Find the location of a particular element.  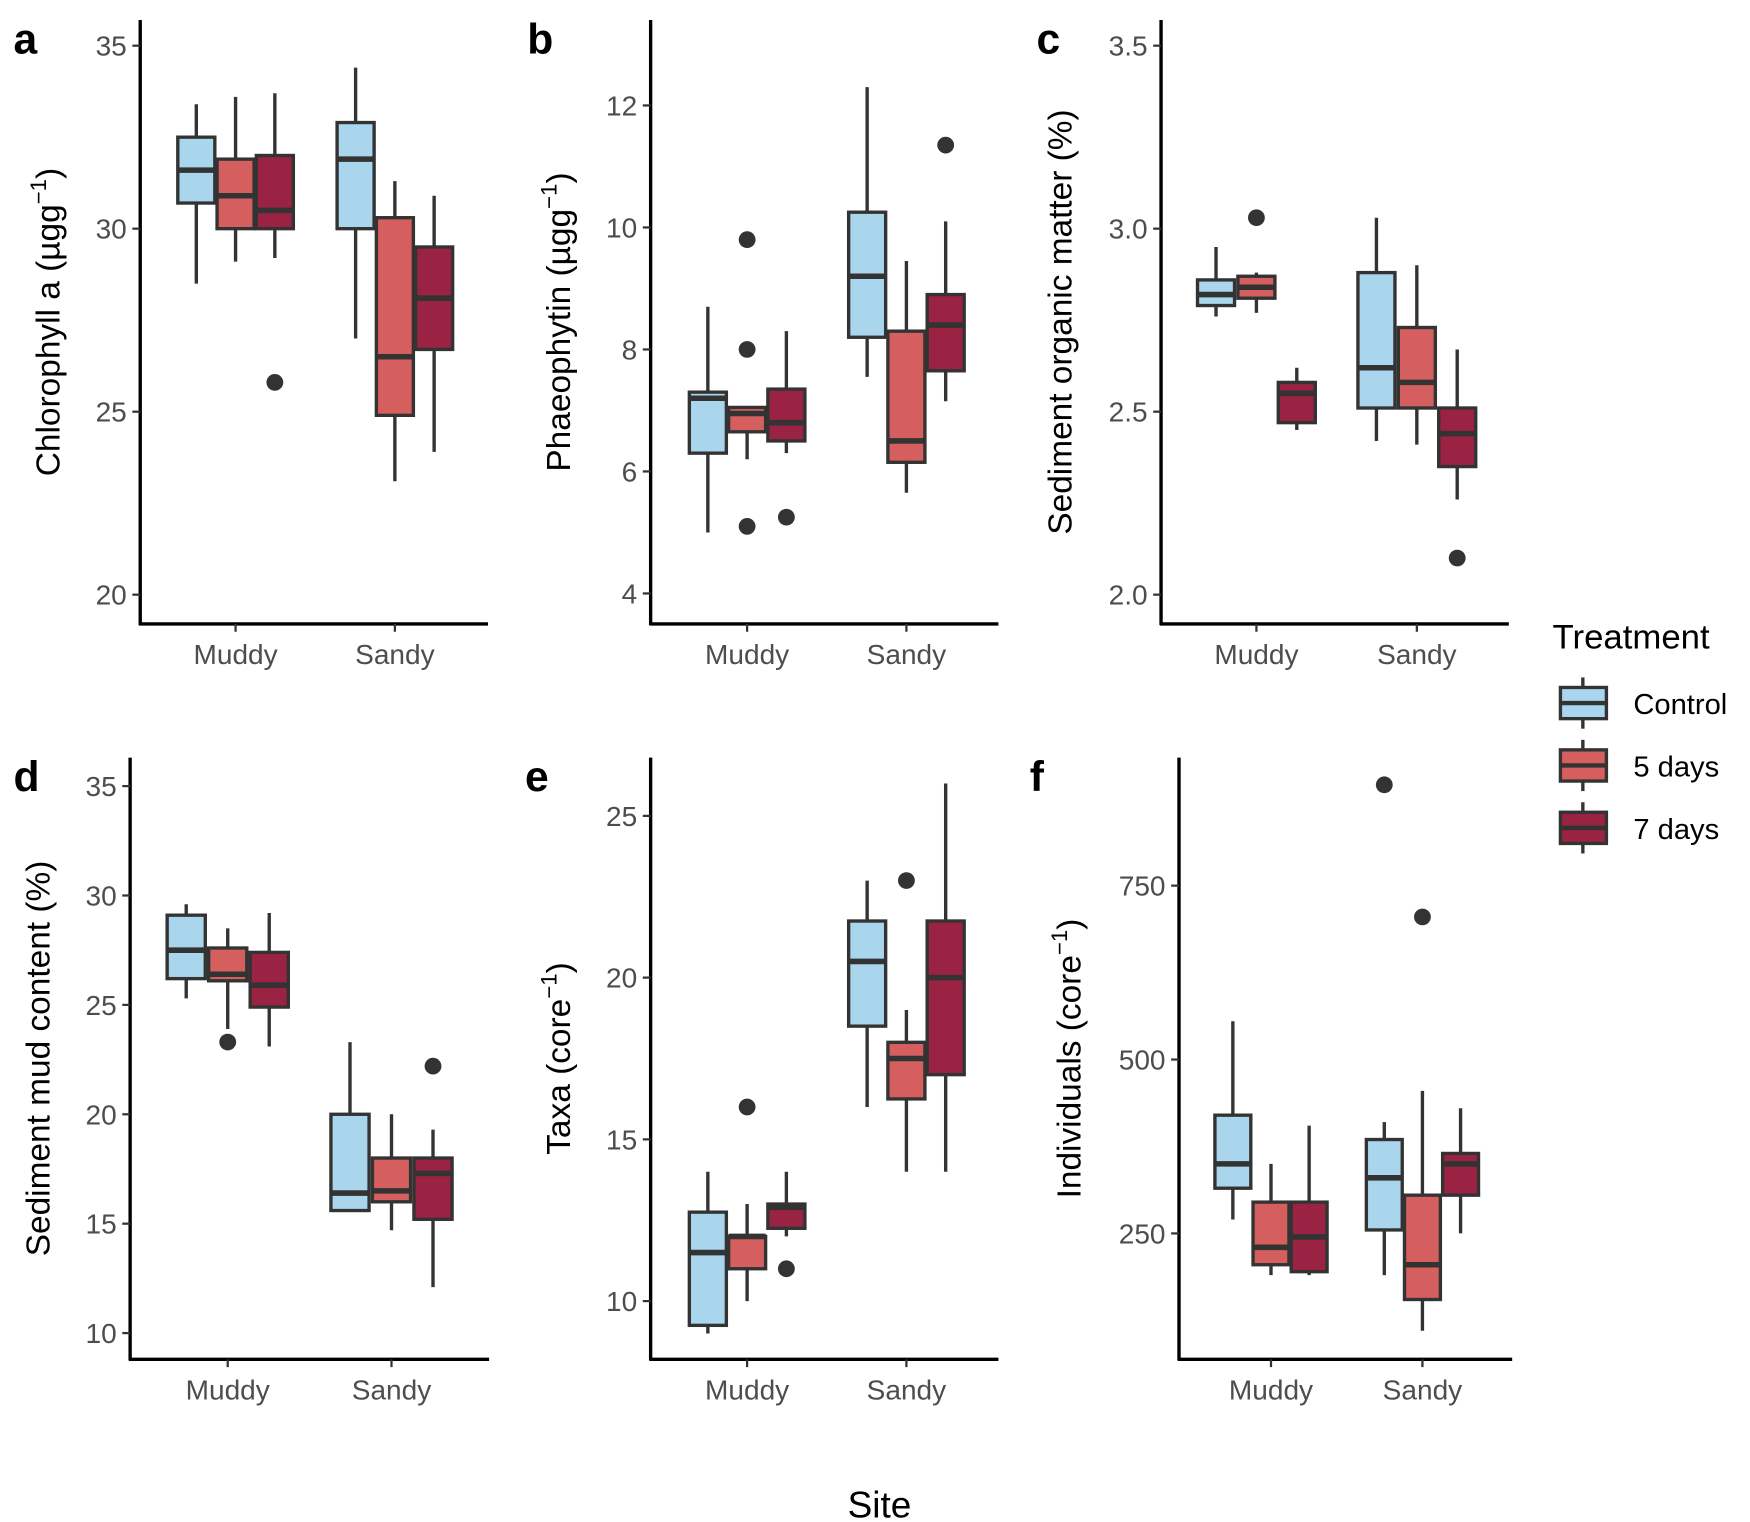

y-axis-title: Phaeophytin (µgg−1) is located at coordinates (557, 321).